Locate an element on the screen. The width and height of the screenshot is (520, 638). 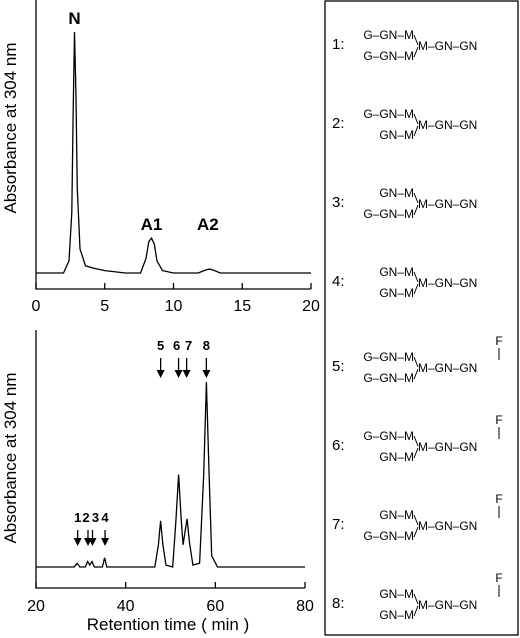
top-x-tick-label: 0 is located at coordinates (36, 306).